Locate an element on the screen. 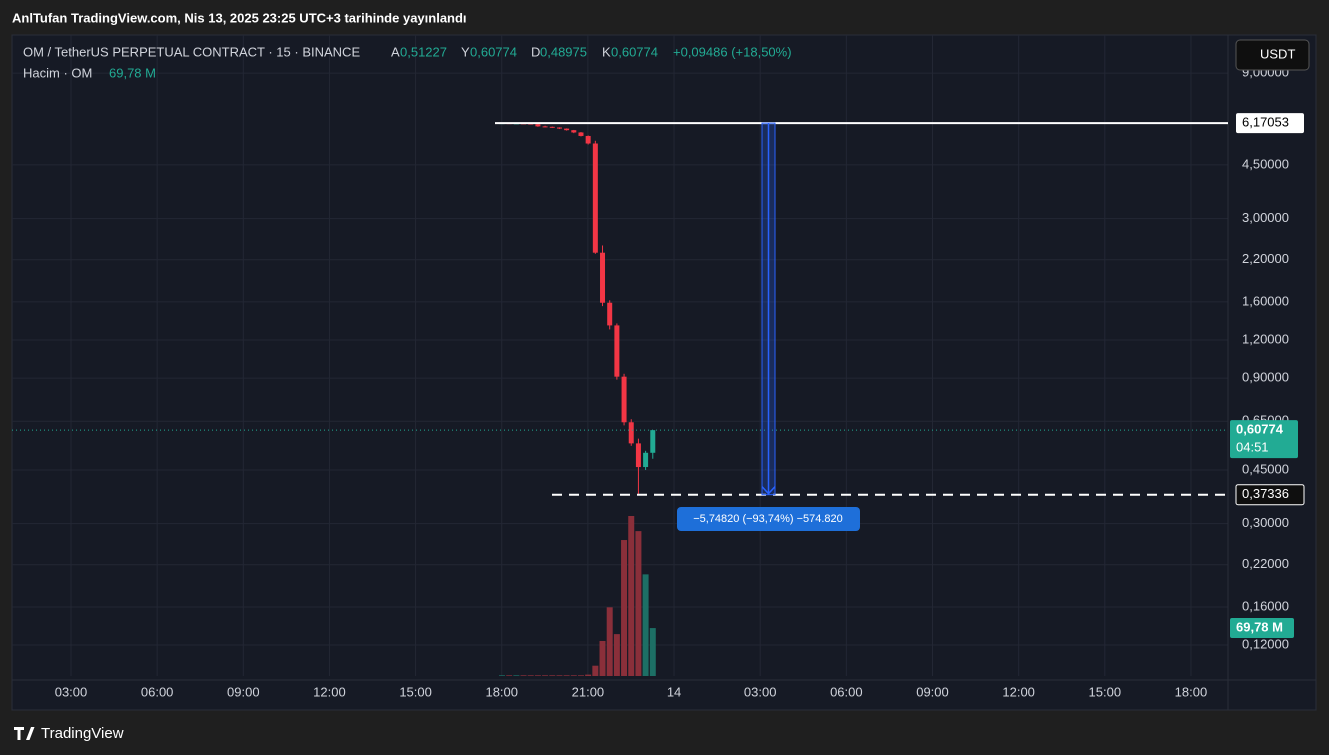 The width and height of the screenshot is (1329, 755). y-tick-label: 0,45000 is located at coordinates (1265, 468).